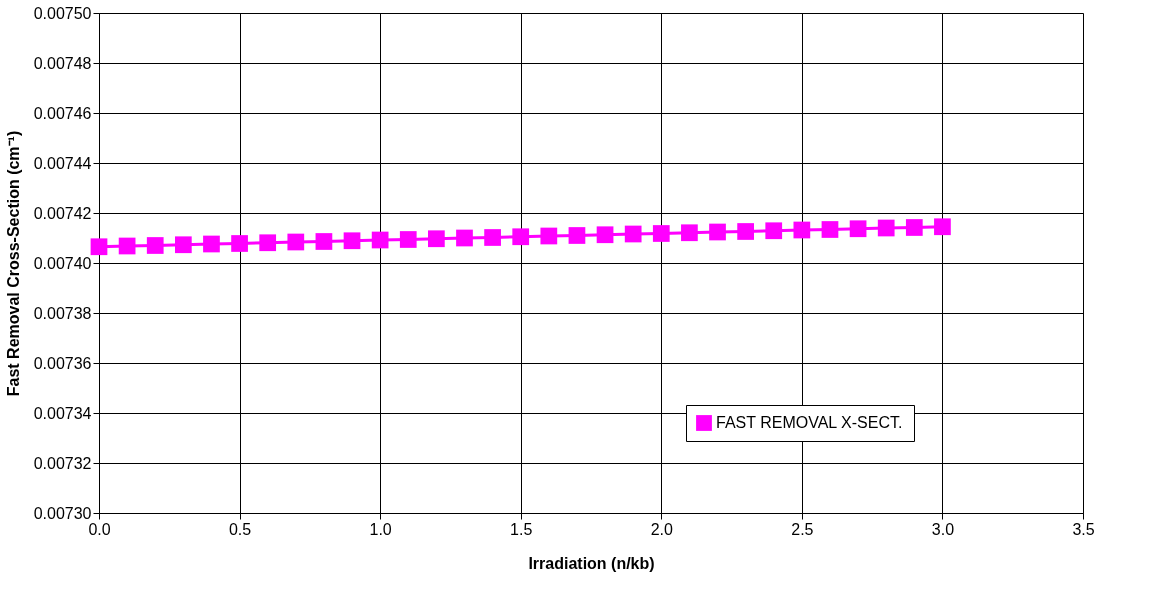 The image size is (1151, 603). Describe the element at coordinates (521, 529) in the screenshot. I see `x-tick-label: 1.5` at that location.